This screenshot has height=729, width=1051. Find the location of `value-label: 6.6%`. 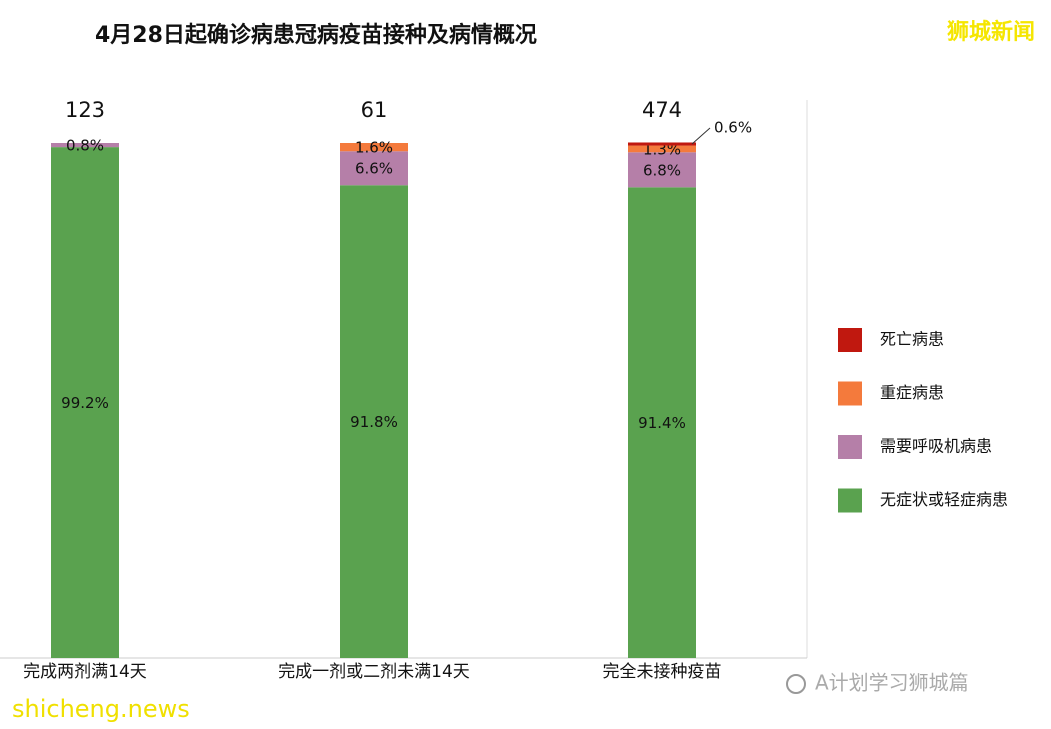

value-label: 6.6% is located at coordinates (374, 169).